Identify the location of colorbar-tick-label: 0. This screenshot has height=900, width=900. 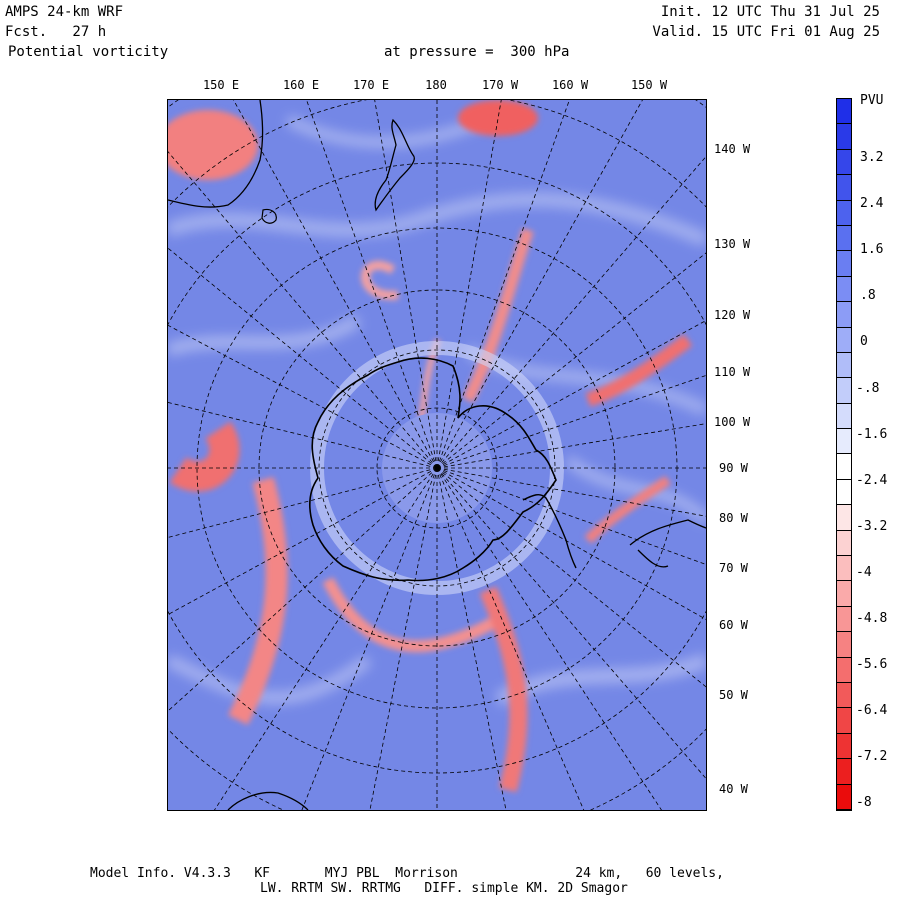
(864, 342).